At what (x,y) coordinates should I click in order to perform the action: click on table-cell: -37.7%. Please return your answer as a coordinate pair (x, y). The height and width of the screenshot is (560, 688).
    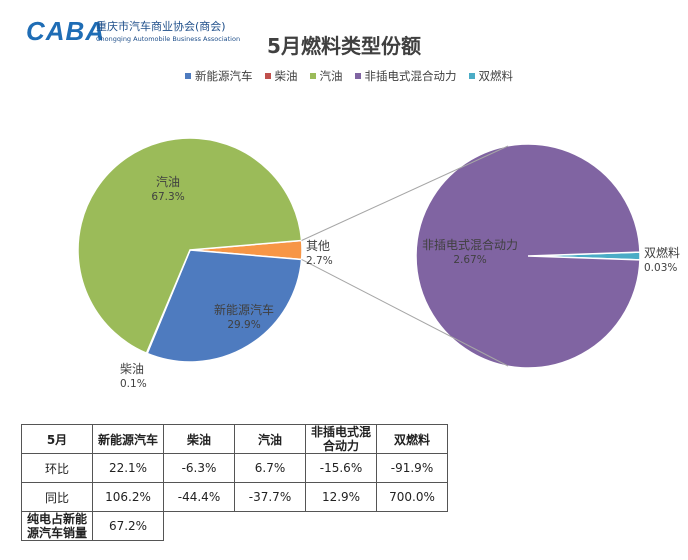
    Looking at the image, I should click on (270, 497).